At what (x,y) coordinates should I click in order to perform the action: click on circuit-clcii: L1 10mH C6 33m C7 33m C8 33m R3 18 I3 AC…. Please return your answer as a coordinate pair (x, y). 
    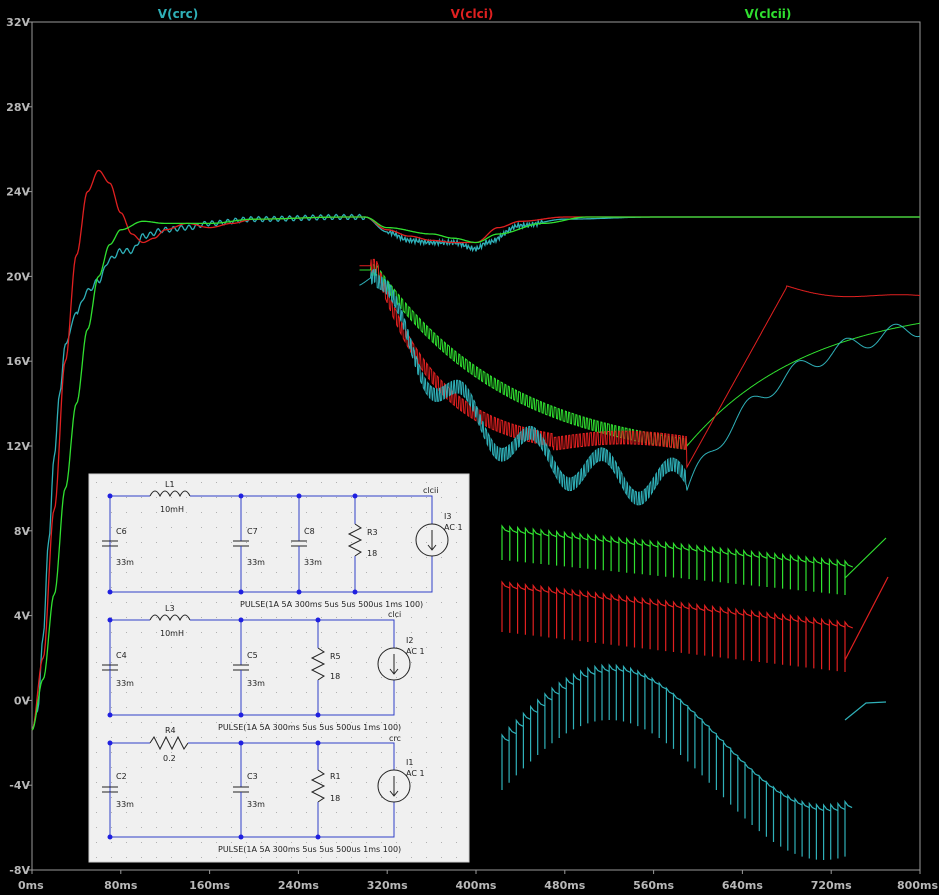
    Looking at the image, I should click on (282, 544).